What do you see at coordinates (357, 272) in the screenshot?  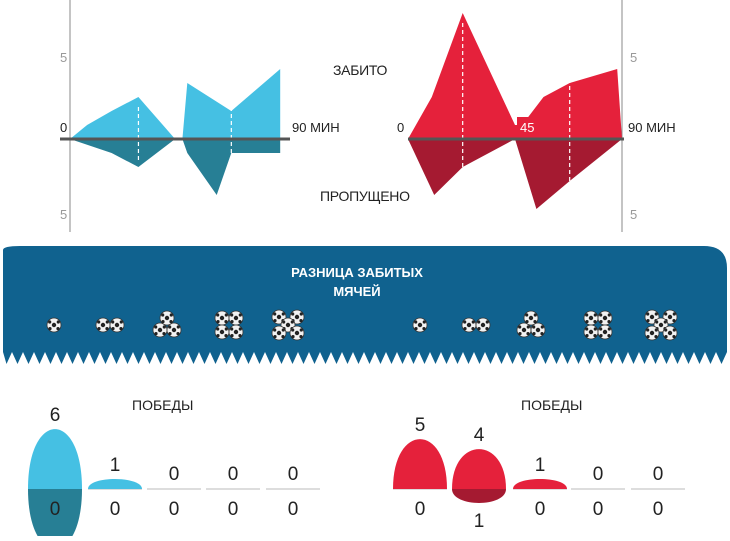 I see `goal-diff-title-line1: РАЗНИЦА ЗАБИТЫХ` at bounding box center [357, 272].